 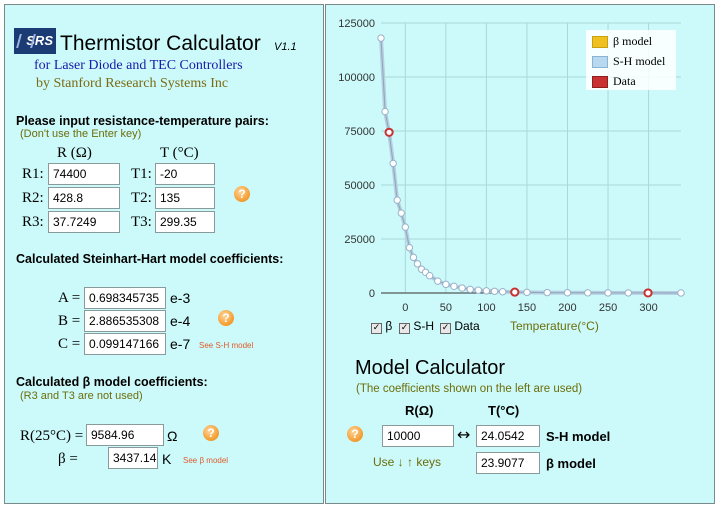 I want to click on y-tick-label: 0, so click(x=372, y=294).